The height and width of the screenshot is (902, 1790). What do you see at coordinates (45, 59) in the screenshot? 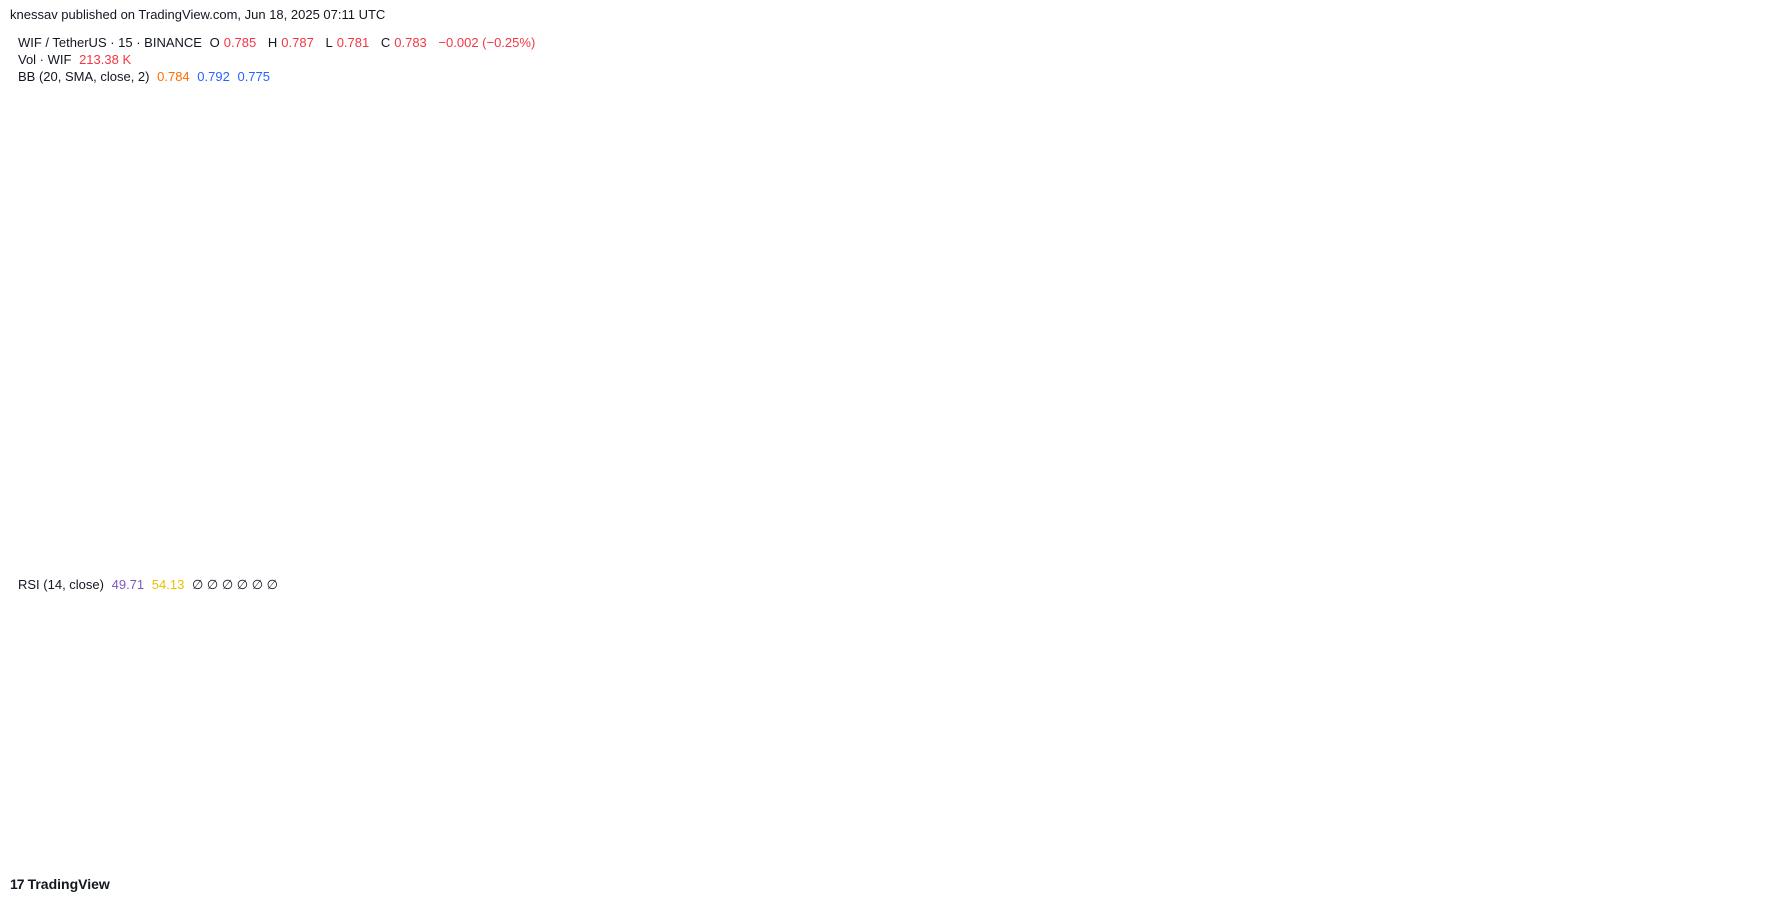
I see `volume-label: Vol · WIF` at bounding box center [45, 59].